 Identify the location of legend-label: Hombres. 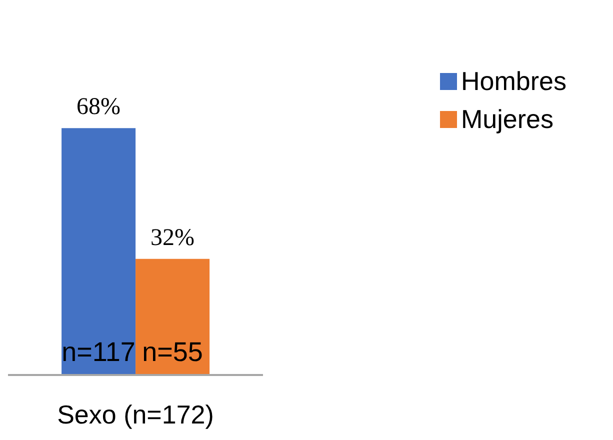
(514, 81).